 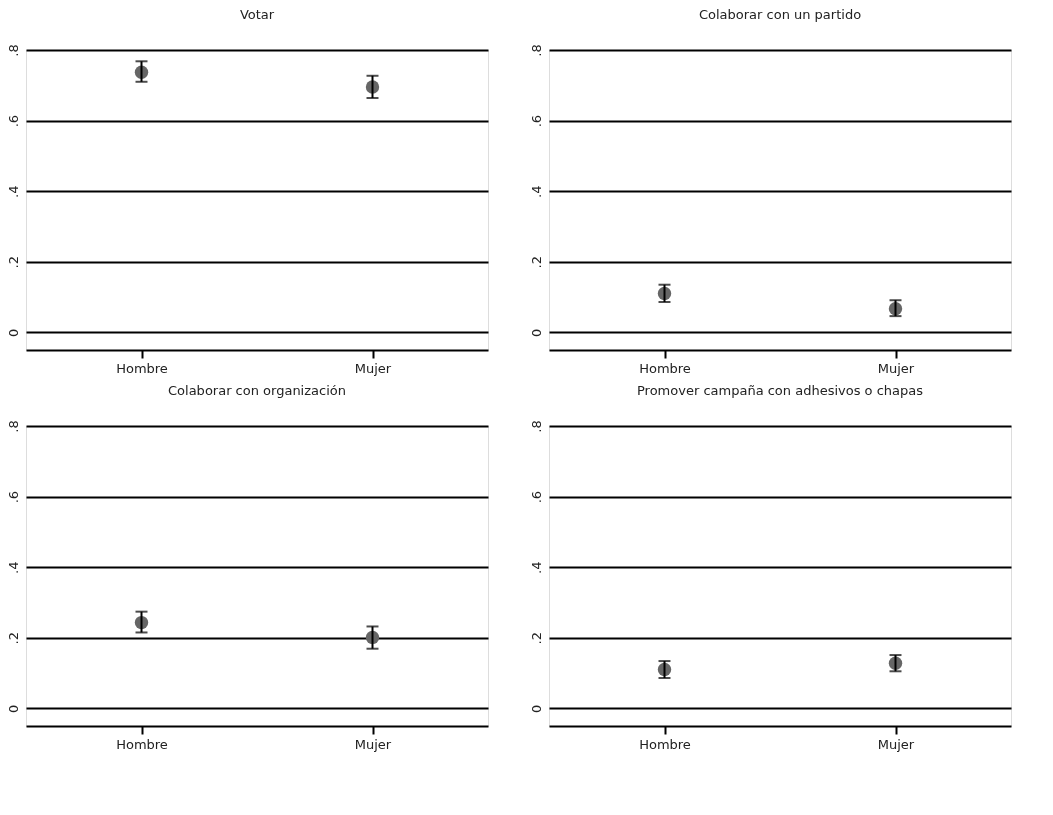 What do you see at coordinates (780, 14) in the screenshot?
I see `chart-title: Colaborar con un partido` at bounding box center [780, 14].